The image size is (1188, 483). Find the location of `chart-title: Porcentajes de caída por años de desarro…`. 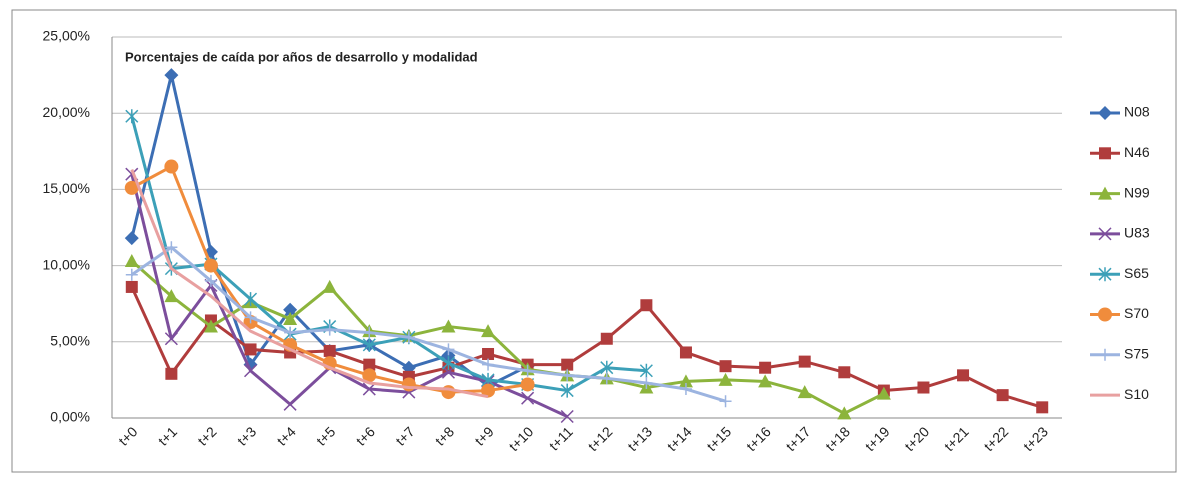

chart-title: Porcentajes de caída por años de desarro… is located at coordinates (301, 56).